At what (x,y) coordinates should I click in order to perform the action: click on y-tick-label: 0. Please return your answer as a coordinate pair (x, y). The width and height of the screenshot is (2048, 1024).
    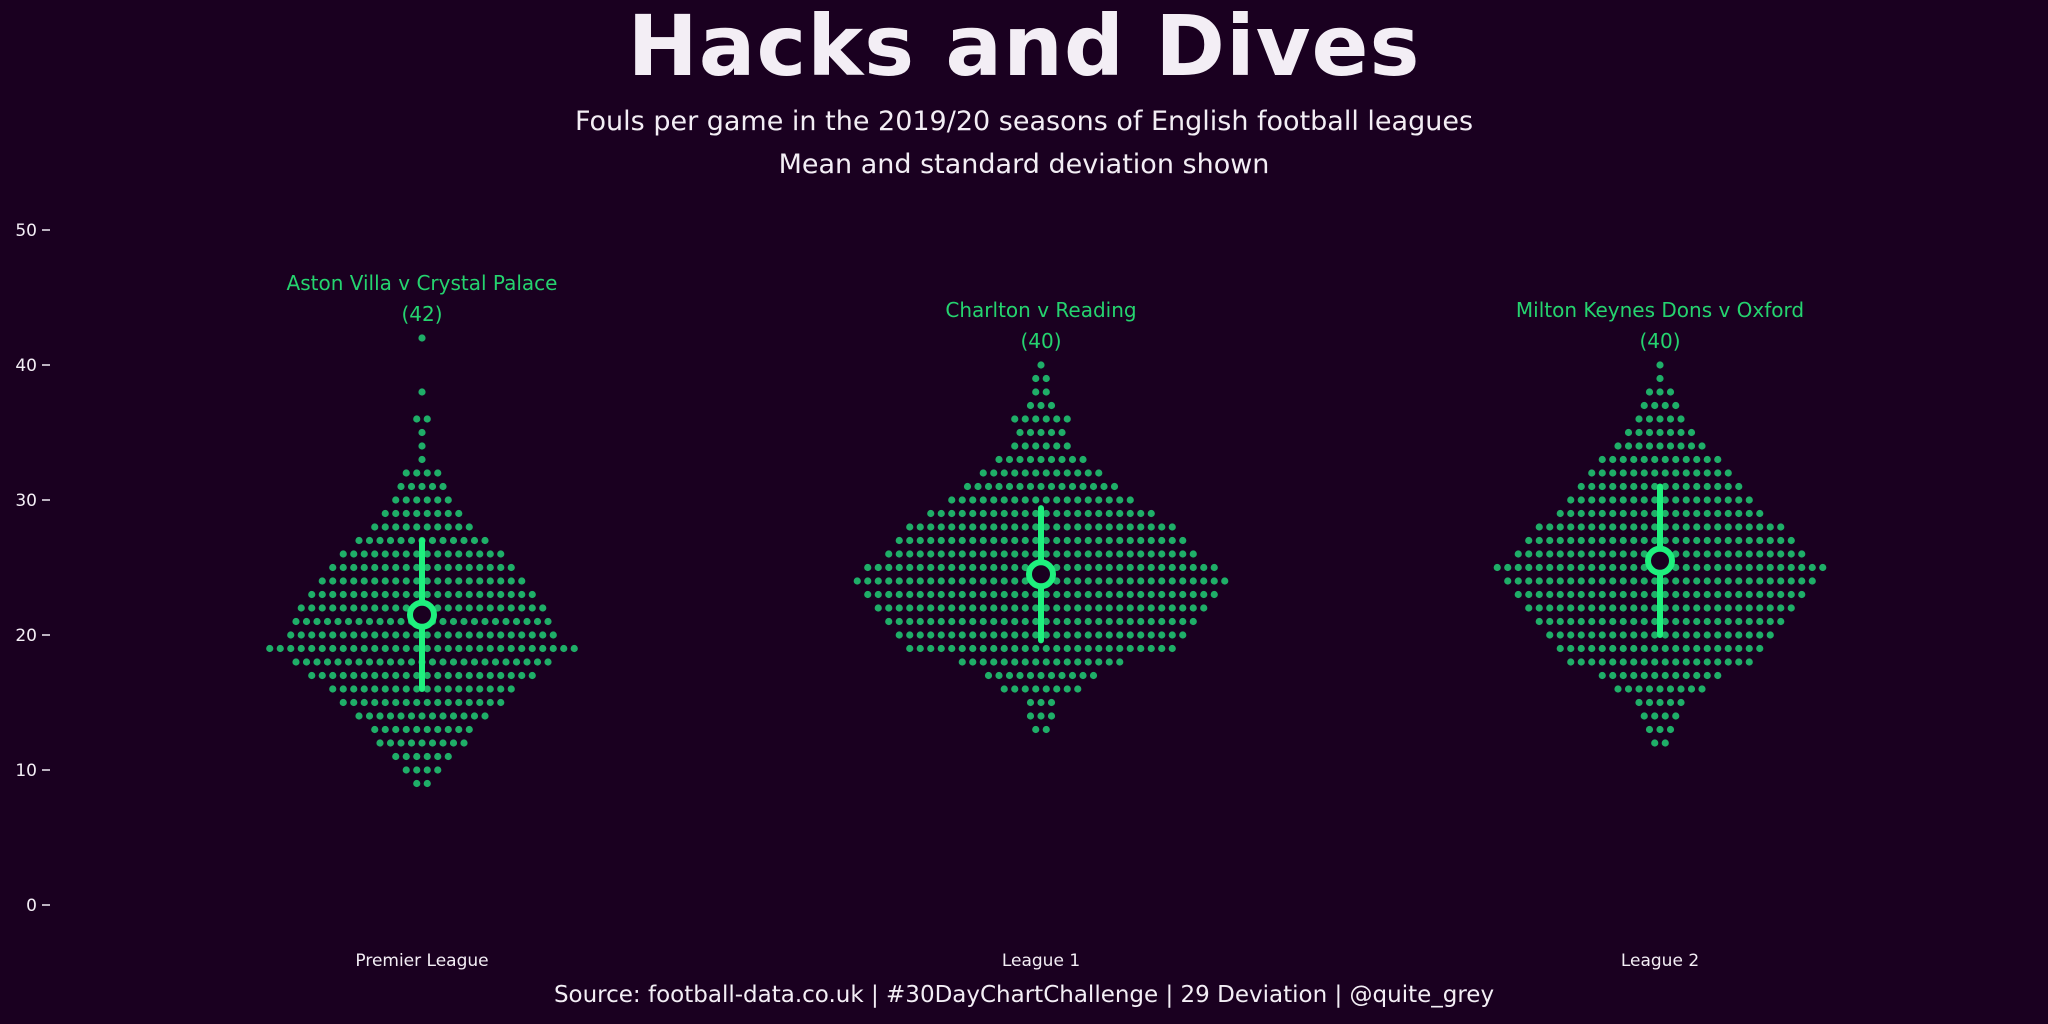
    Looking at the image, I should click on (31, 906).